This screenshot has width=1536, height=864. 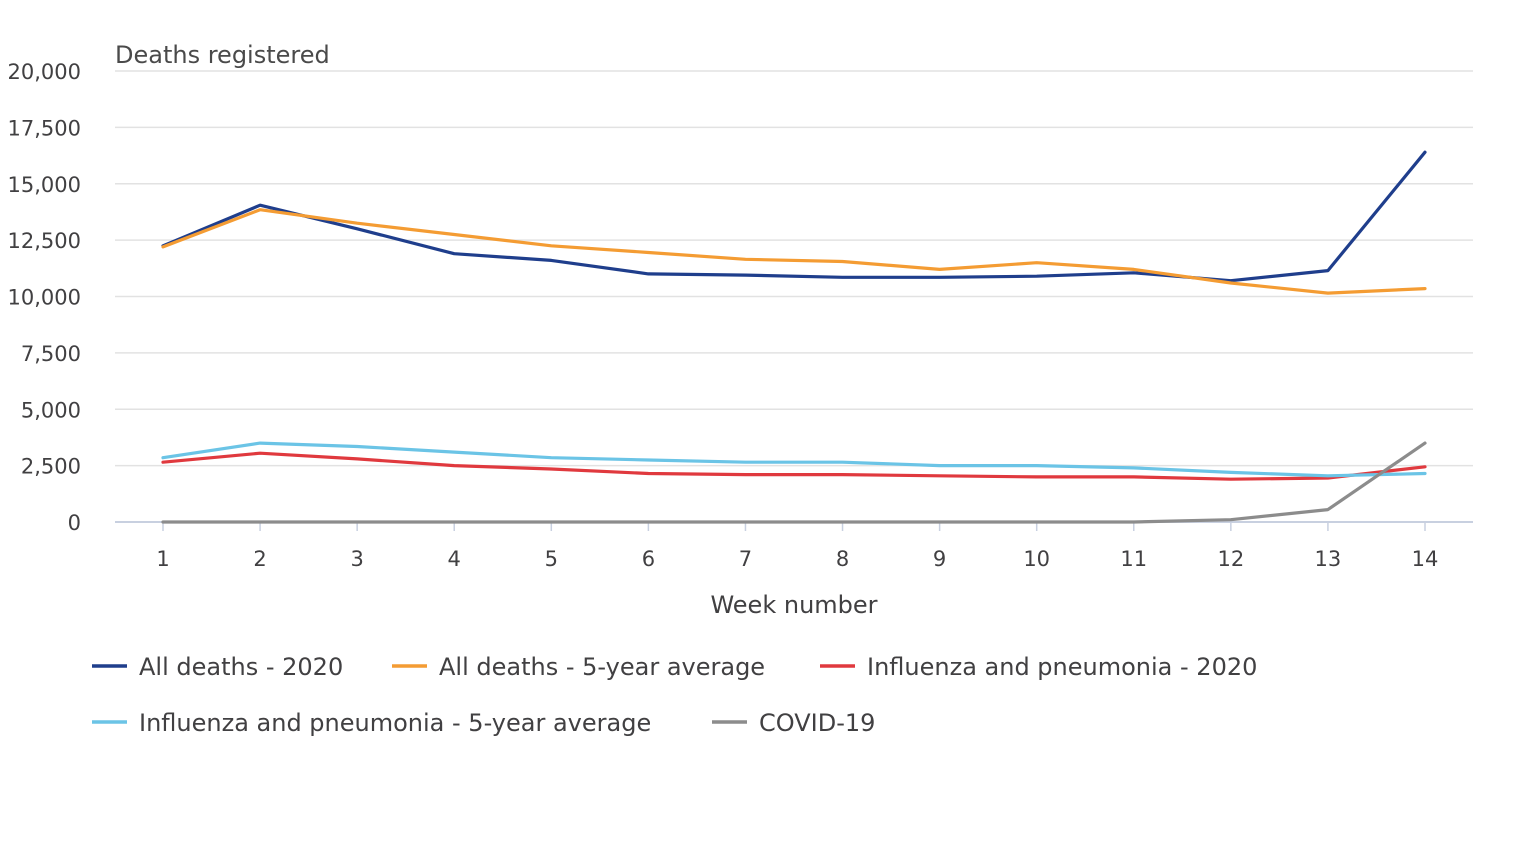 I want to click on y-axis-title: Deaths registered, so click(x=222, y=55).